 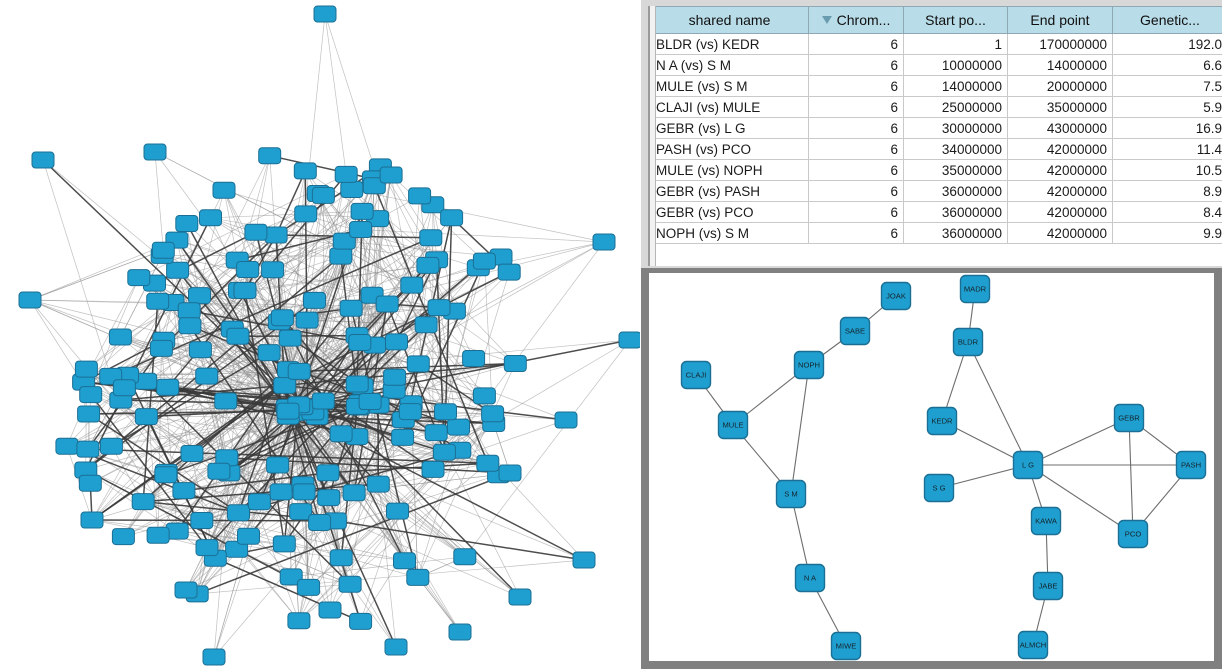 What do you see at coordinates (936, 44) in the screenshot?
I see `table-row: BLDR (vs) KEDR 6 1 170000000 192.0` at bounding box center [936, 44].